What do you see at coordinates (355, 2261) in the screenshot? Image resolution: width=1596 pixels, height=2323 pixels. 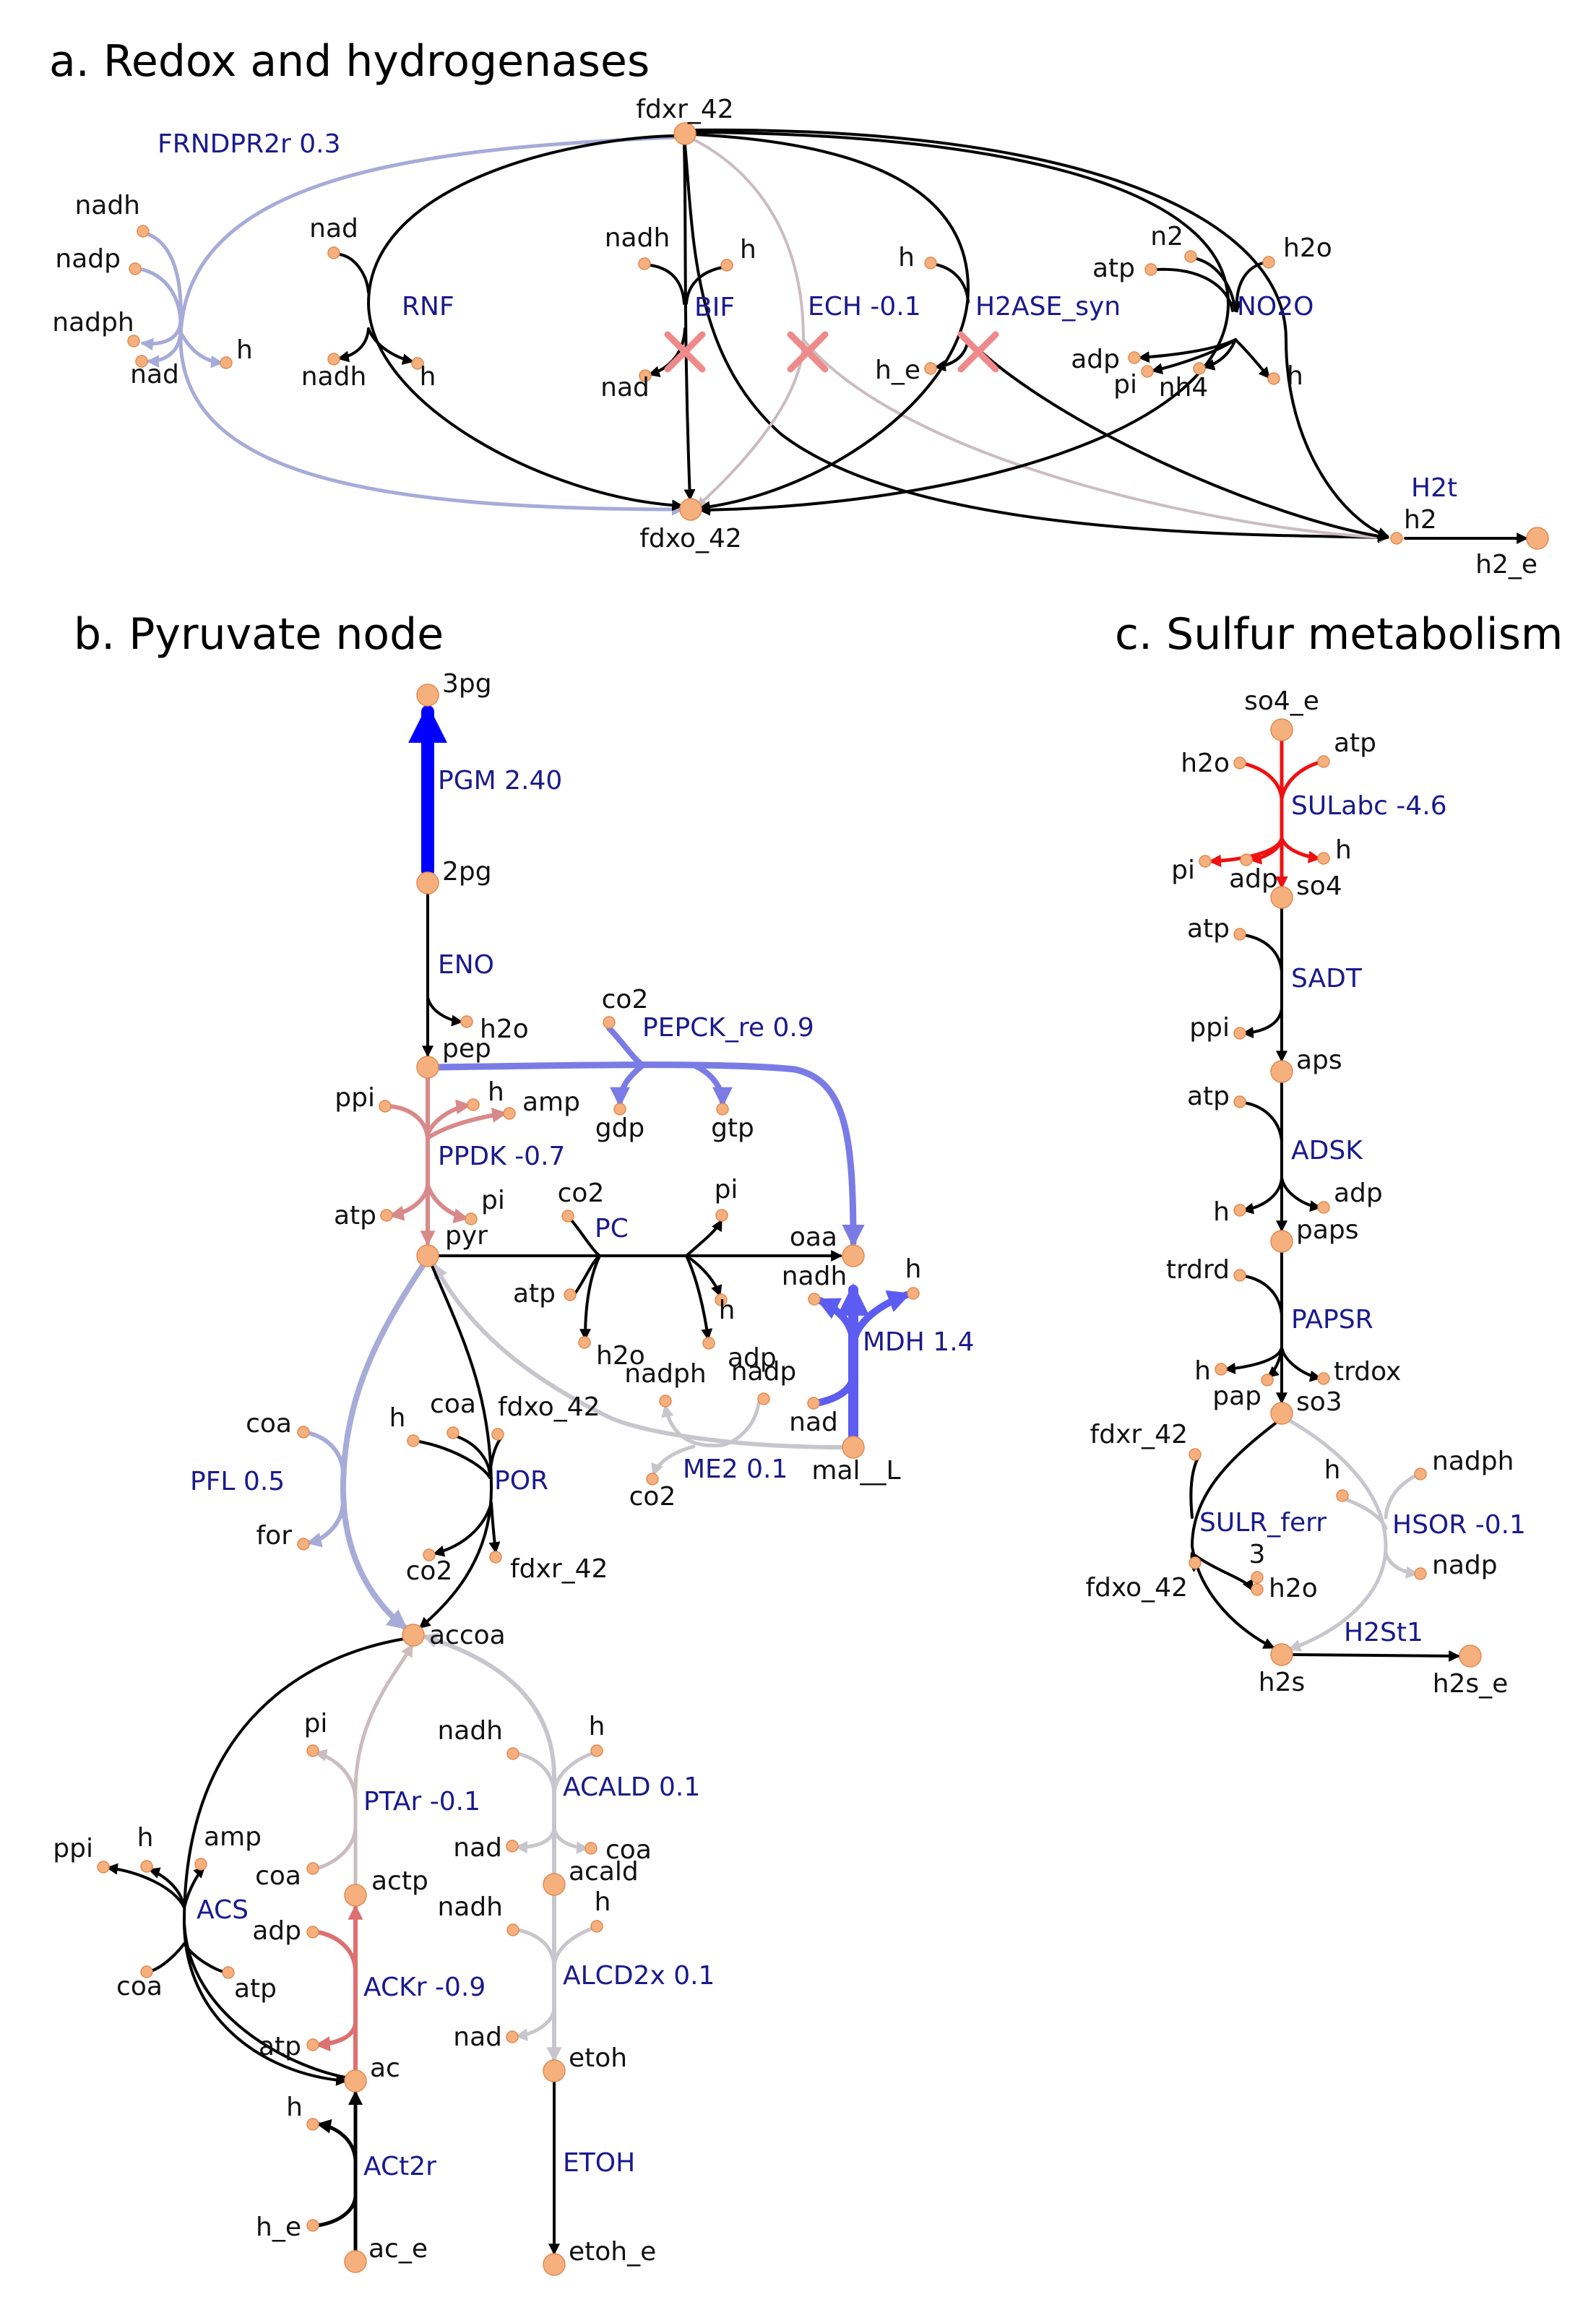 I see `metabolite-node-ac-e` at bounding box center [355, 2261].